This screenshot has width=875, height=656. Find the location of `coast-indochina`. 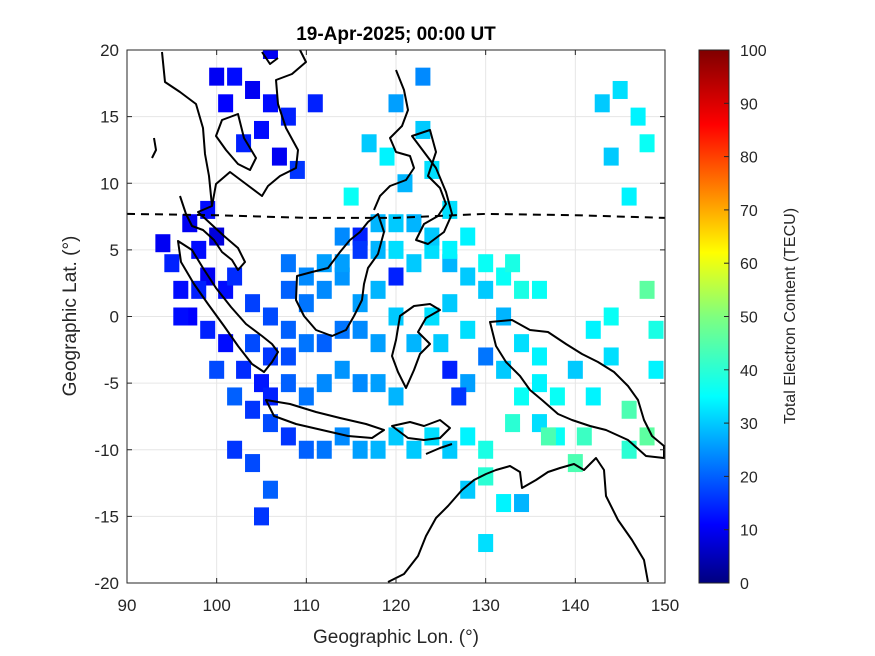

coast-indochina is located at coordinates (259, 128).